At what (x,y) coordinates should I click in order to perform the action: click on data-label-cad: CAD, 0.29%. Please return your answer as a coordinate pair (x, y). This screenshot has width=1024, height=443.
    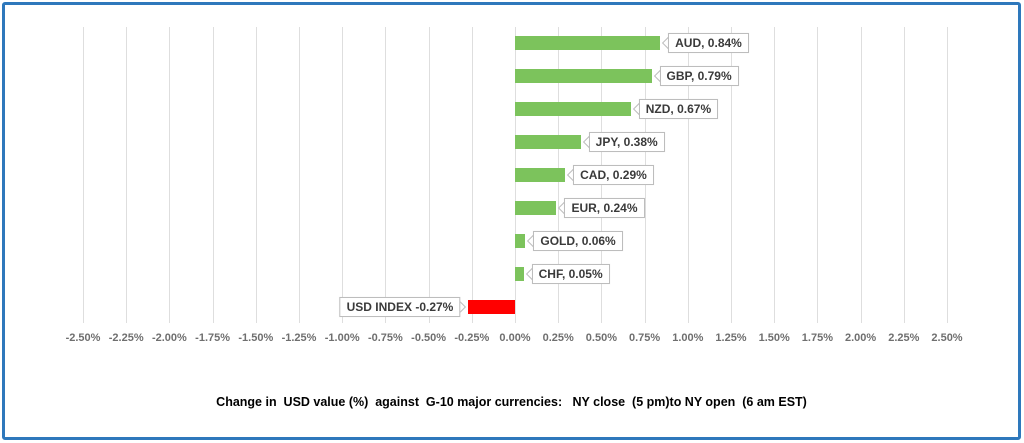
    Looking at the image, I should click on (613, 175).